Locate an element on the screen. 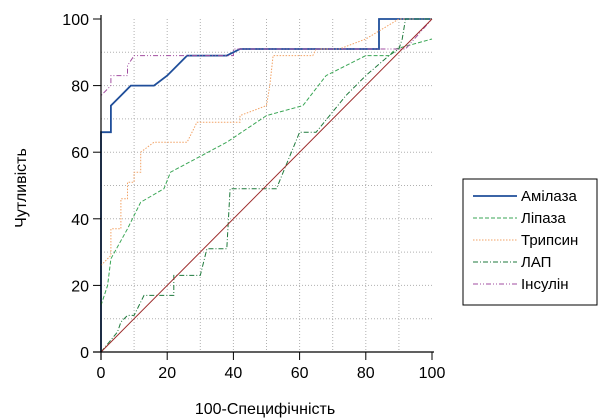 The height and width of the screenshot is (419, 611). legend-box is located at coordinates (530, 242).